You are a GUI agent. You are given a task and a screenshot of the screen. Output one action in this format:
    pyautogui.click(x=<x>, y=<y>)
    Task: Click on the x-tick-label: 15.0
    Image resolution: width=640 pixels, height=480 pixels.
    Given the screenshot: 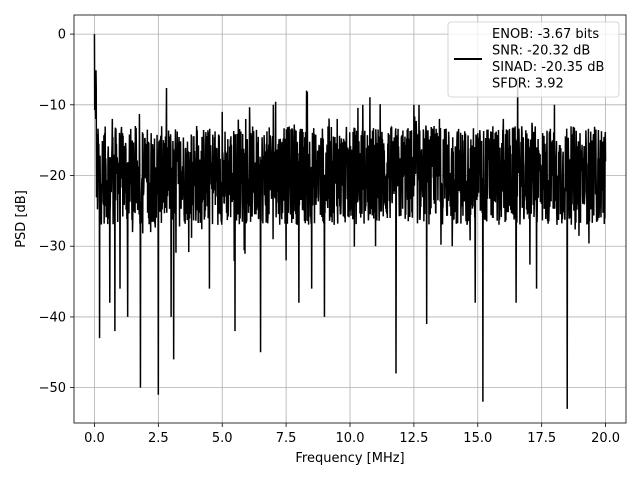 What is the action you would take?
    pyautogui.click(x=477, y=438)
    